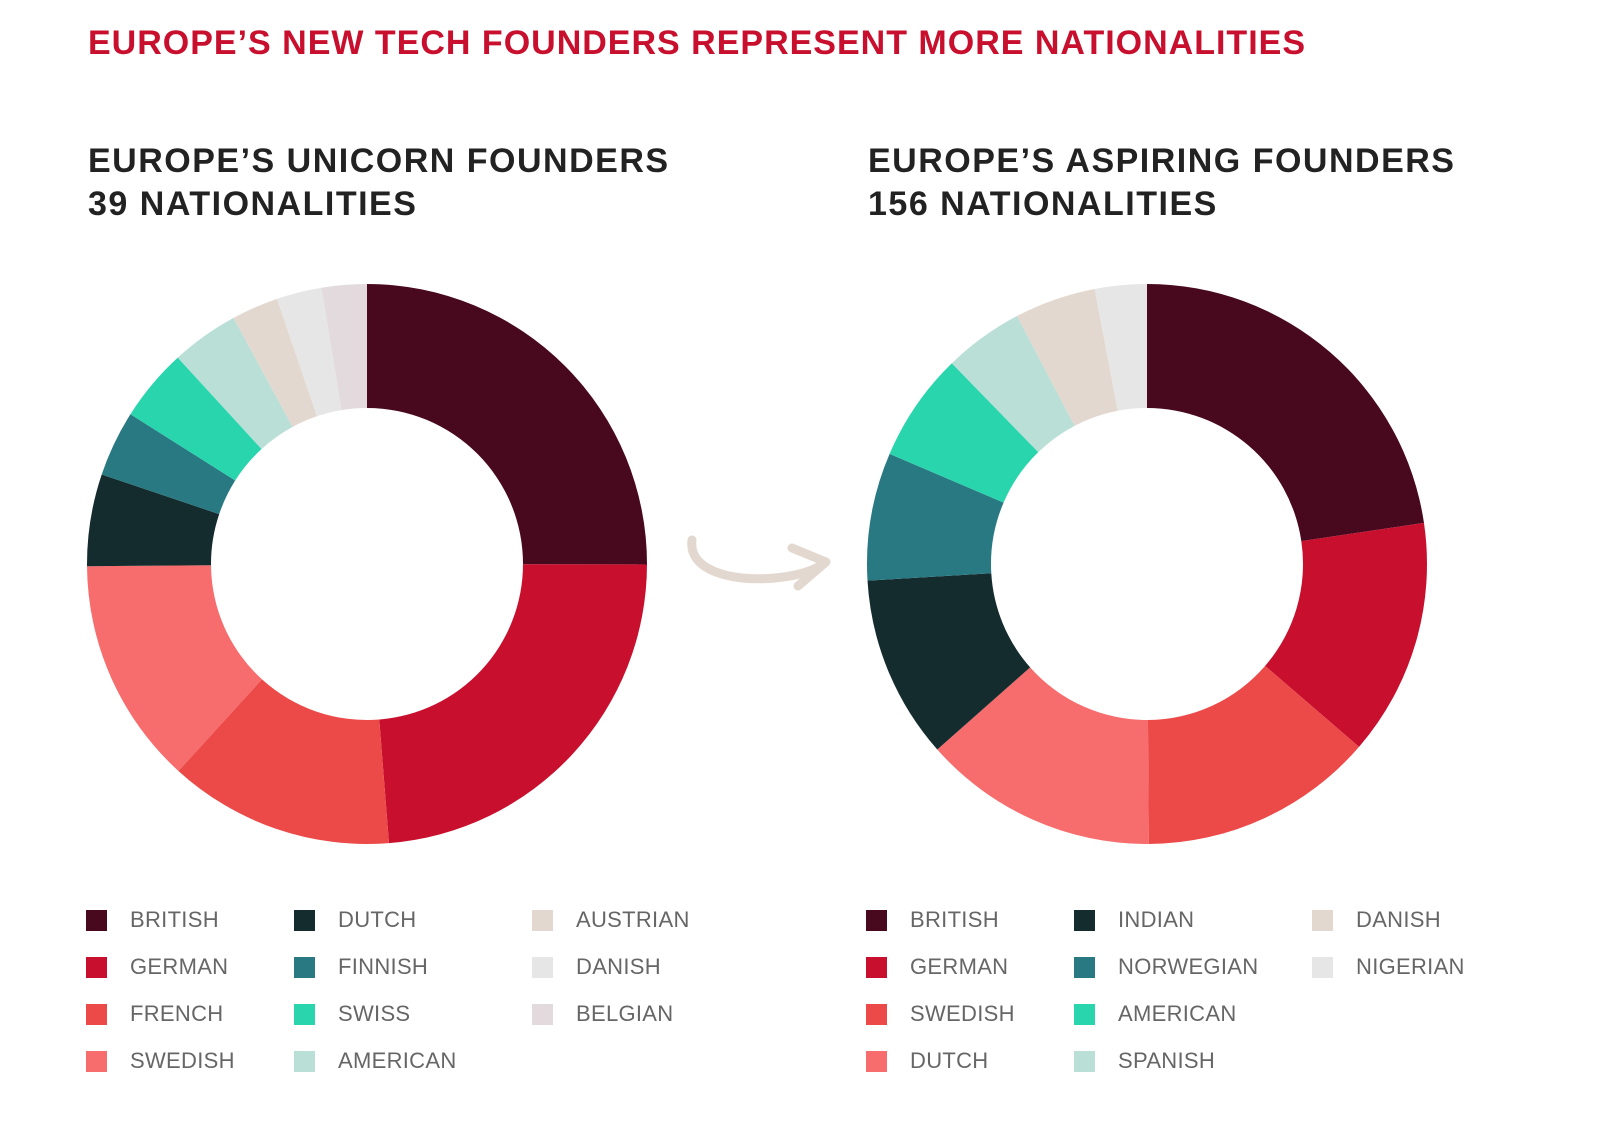 This screenshot has height=1146, width=1600. What do you see at coordinates (633, 919) in the screenshot?
I see `legend-label: AUSTRIAN` at bounding box center [633, 919].